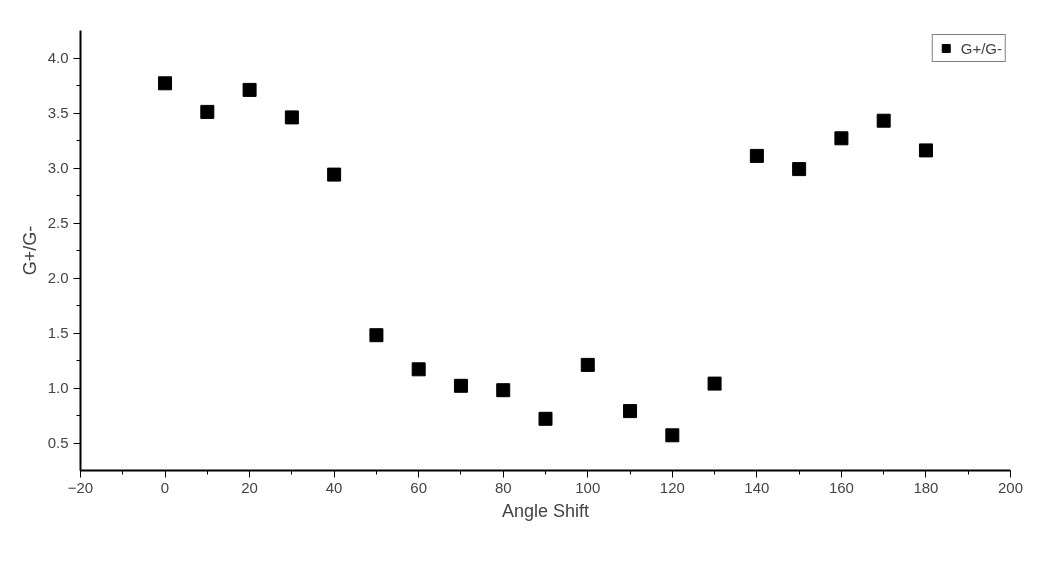 Image resolution: width=1059 pixels, height=576 pixels. Describe the element at coordinates (58, 332) in the screenshot. I see `y-tick-label: 1.5` at that location.